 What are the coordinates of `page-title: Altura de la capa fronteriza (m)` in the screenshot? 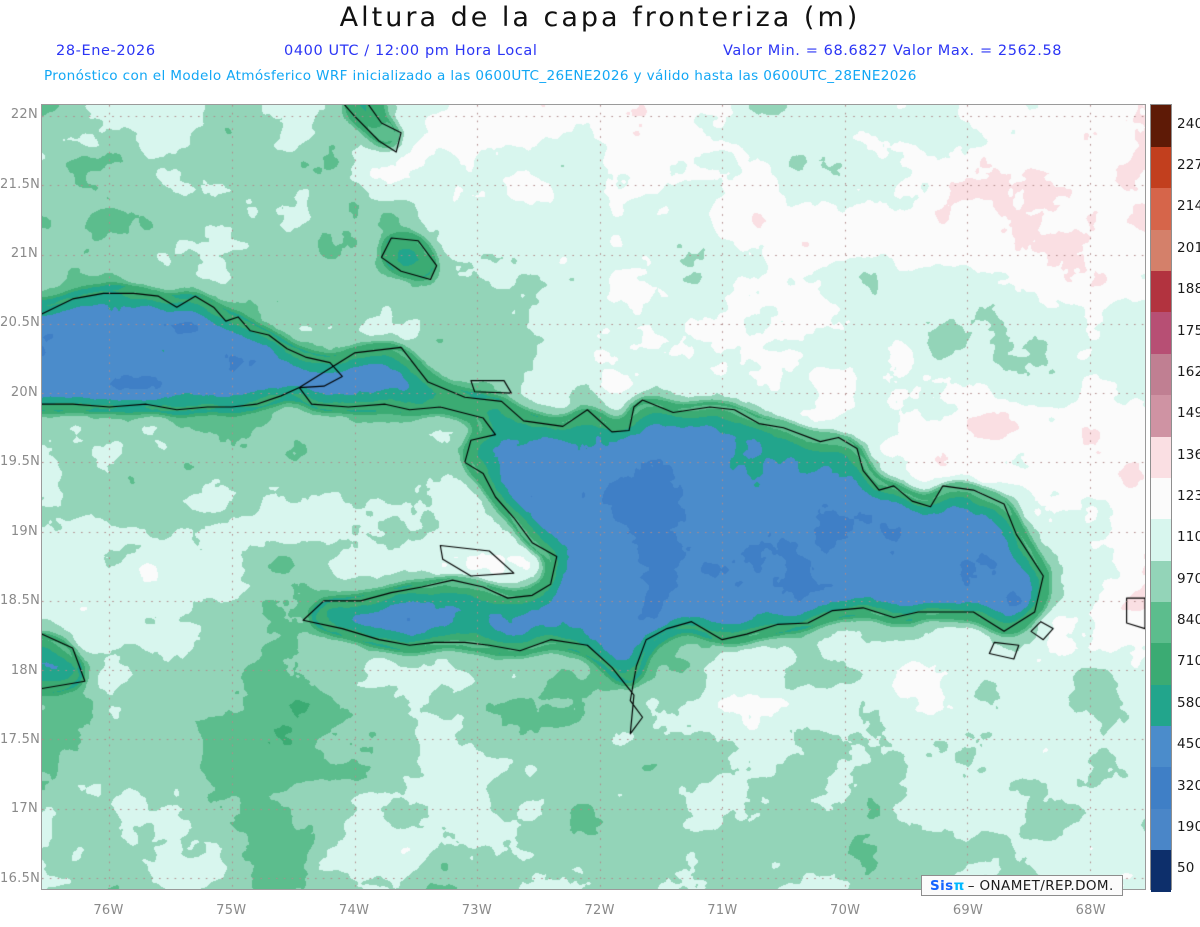 It's located at (600, 17).